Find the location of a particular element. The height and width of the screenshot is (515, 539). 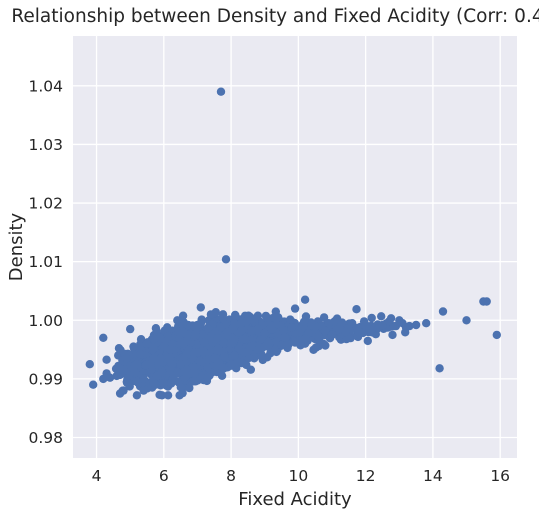

y-tick-label: 0.98 is located at coordinates (45, 438).